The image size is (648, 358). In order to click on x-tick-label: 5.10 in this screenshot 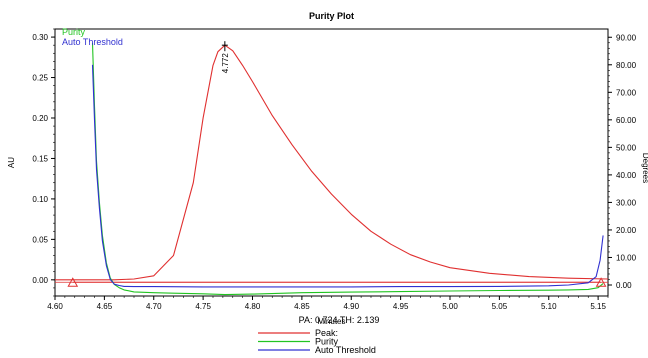, I will do `click(549, 306)`.